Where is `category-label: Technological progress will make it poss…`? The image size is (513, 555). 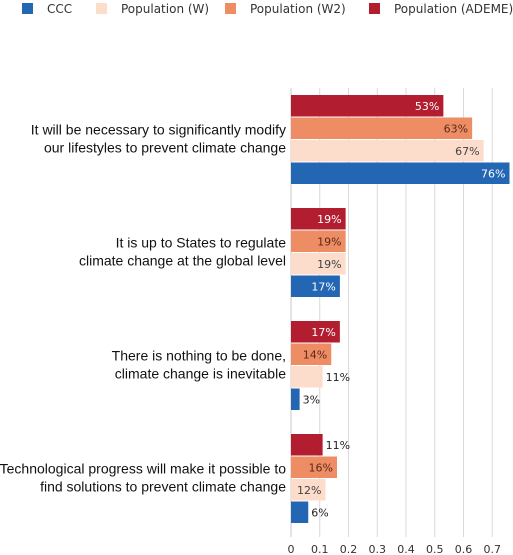 category-label: Technological progress will make it poss… is located at coordinates (143, 469).